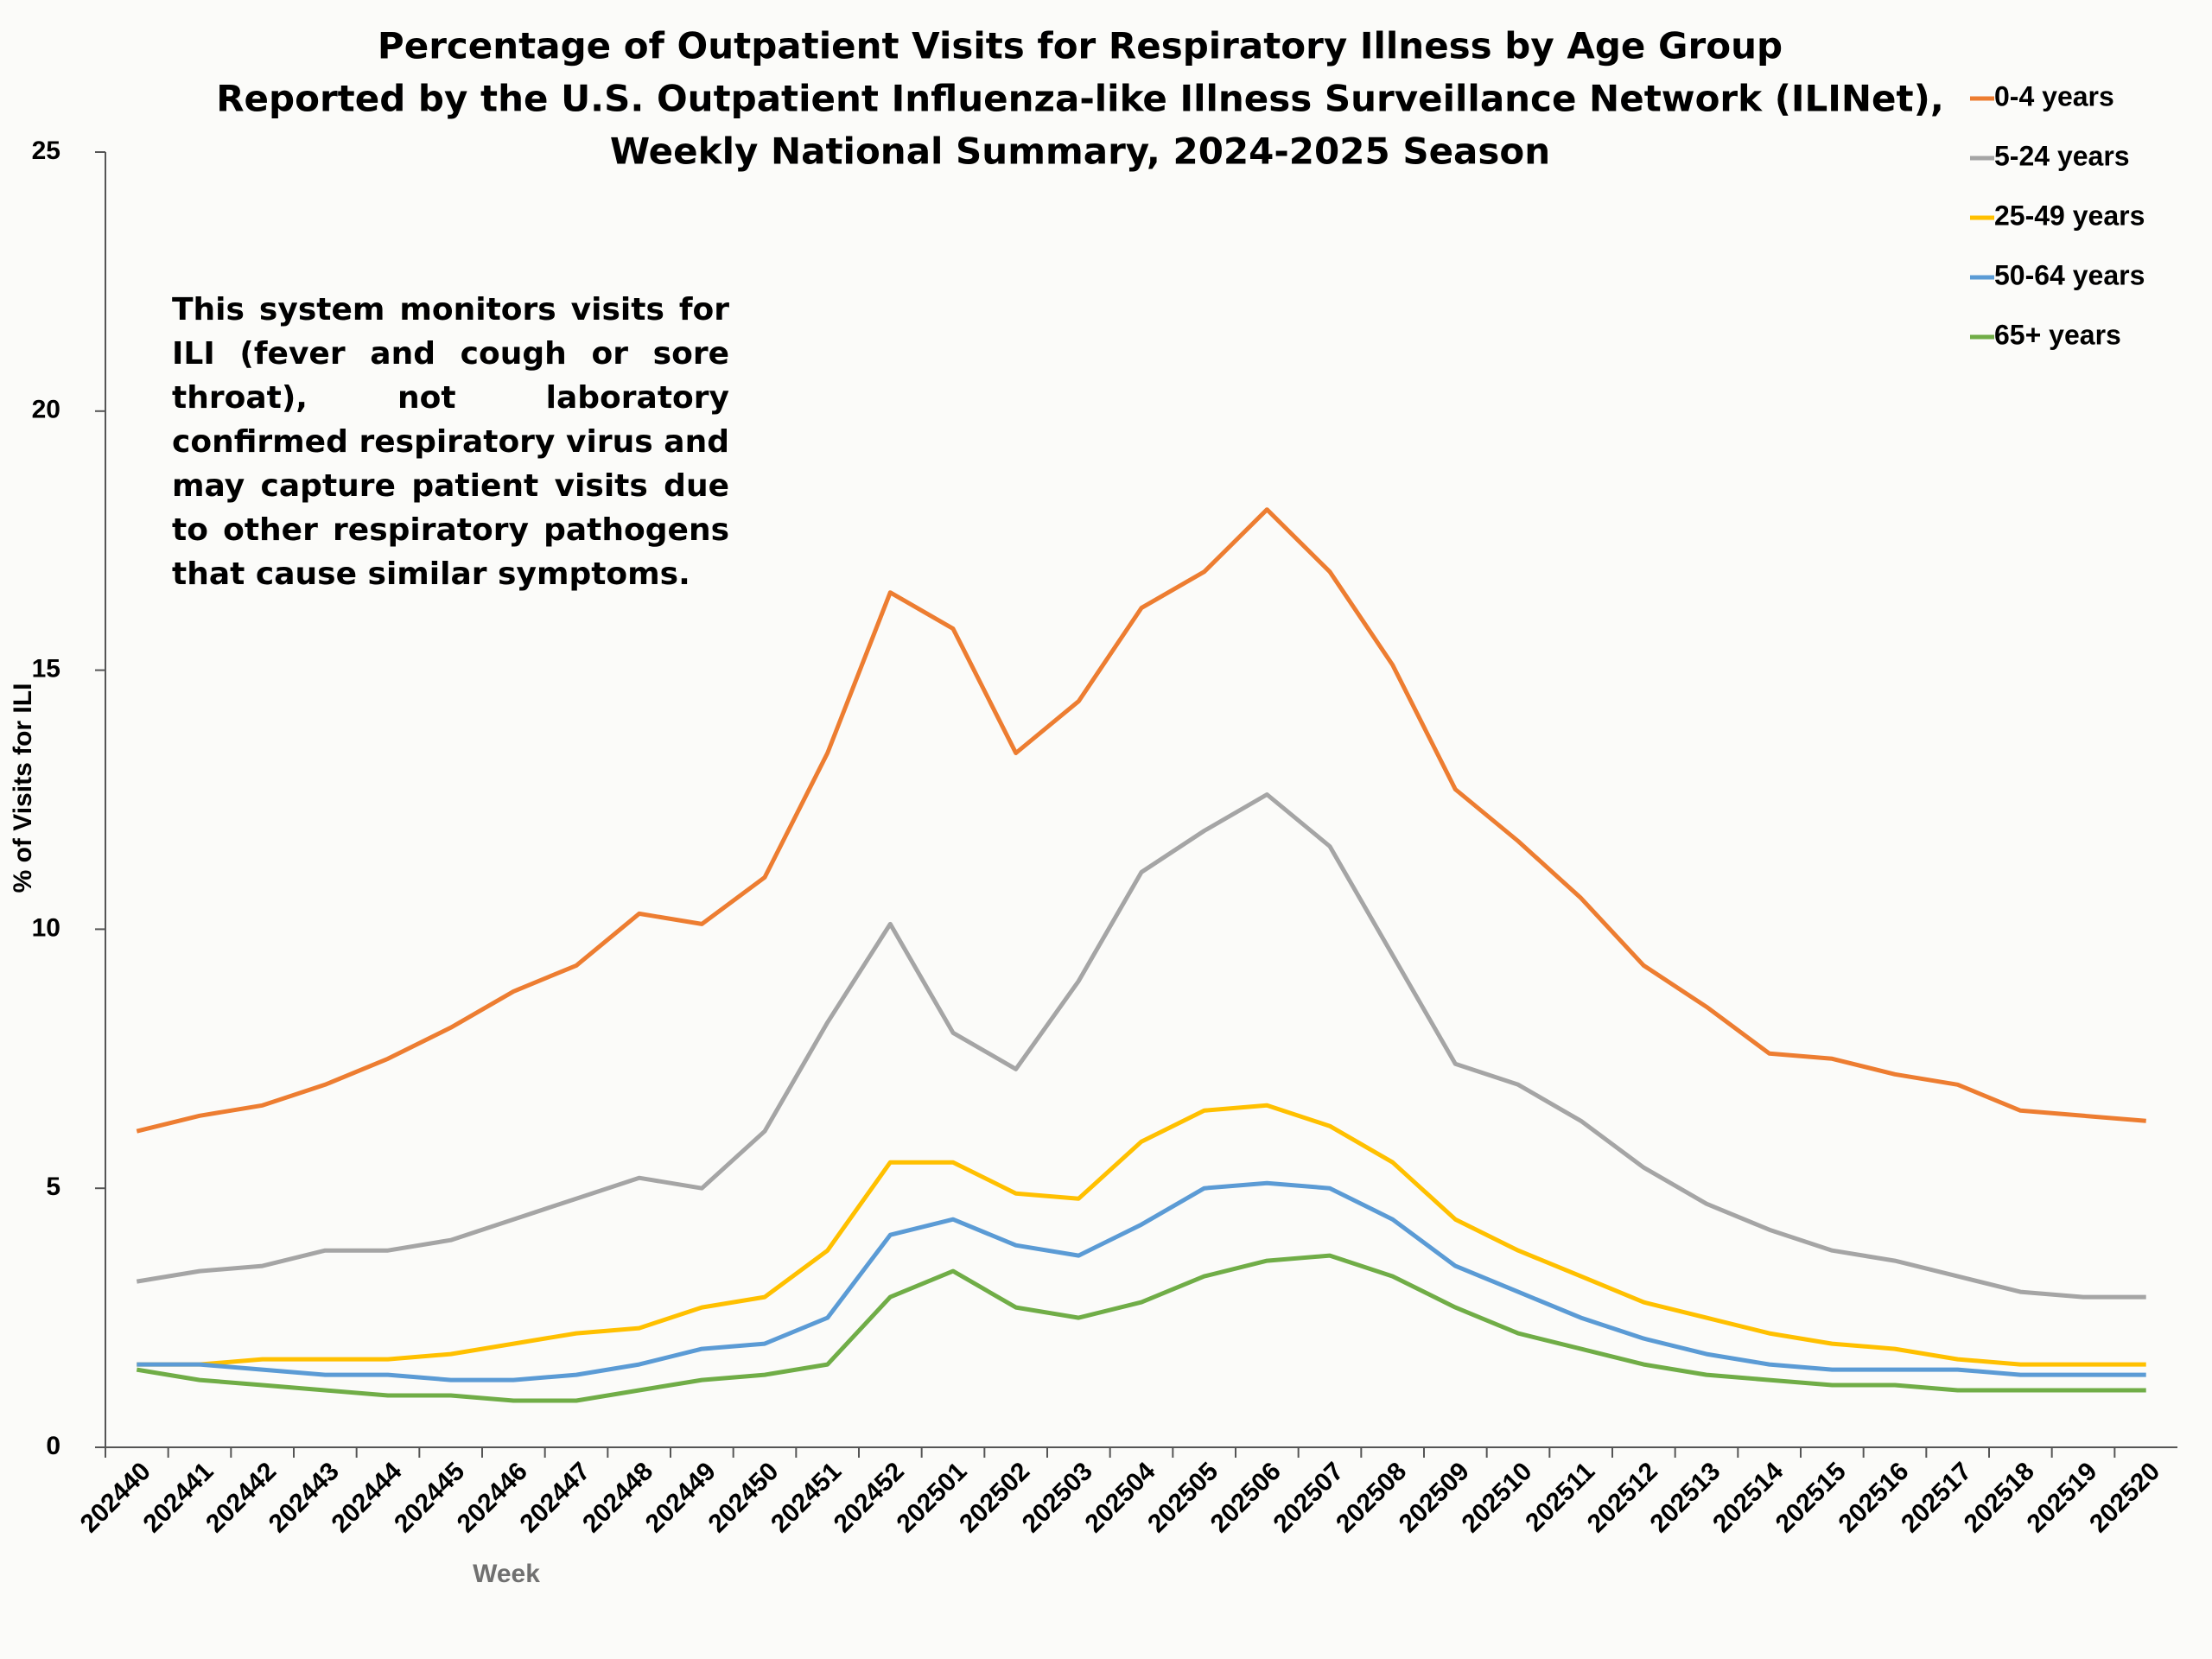 Image resolution: width=2212 pixels, height=1659 pixels. Describe the element at coordinates (2057, 334) in the screenshot. I see `legend-label: 65+ years` at that location.